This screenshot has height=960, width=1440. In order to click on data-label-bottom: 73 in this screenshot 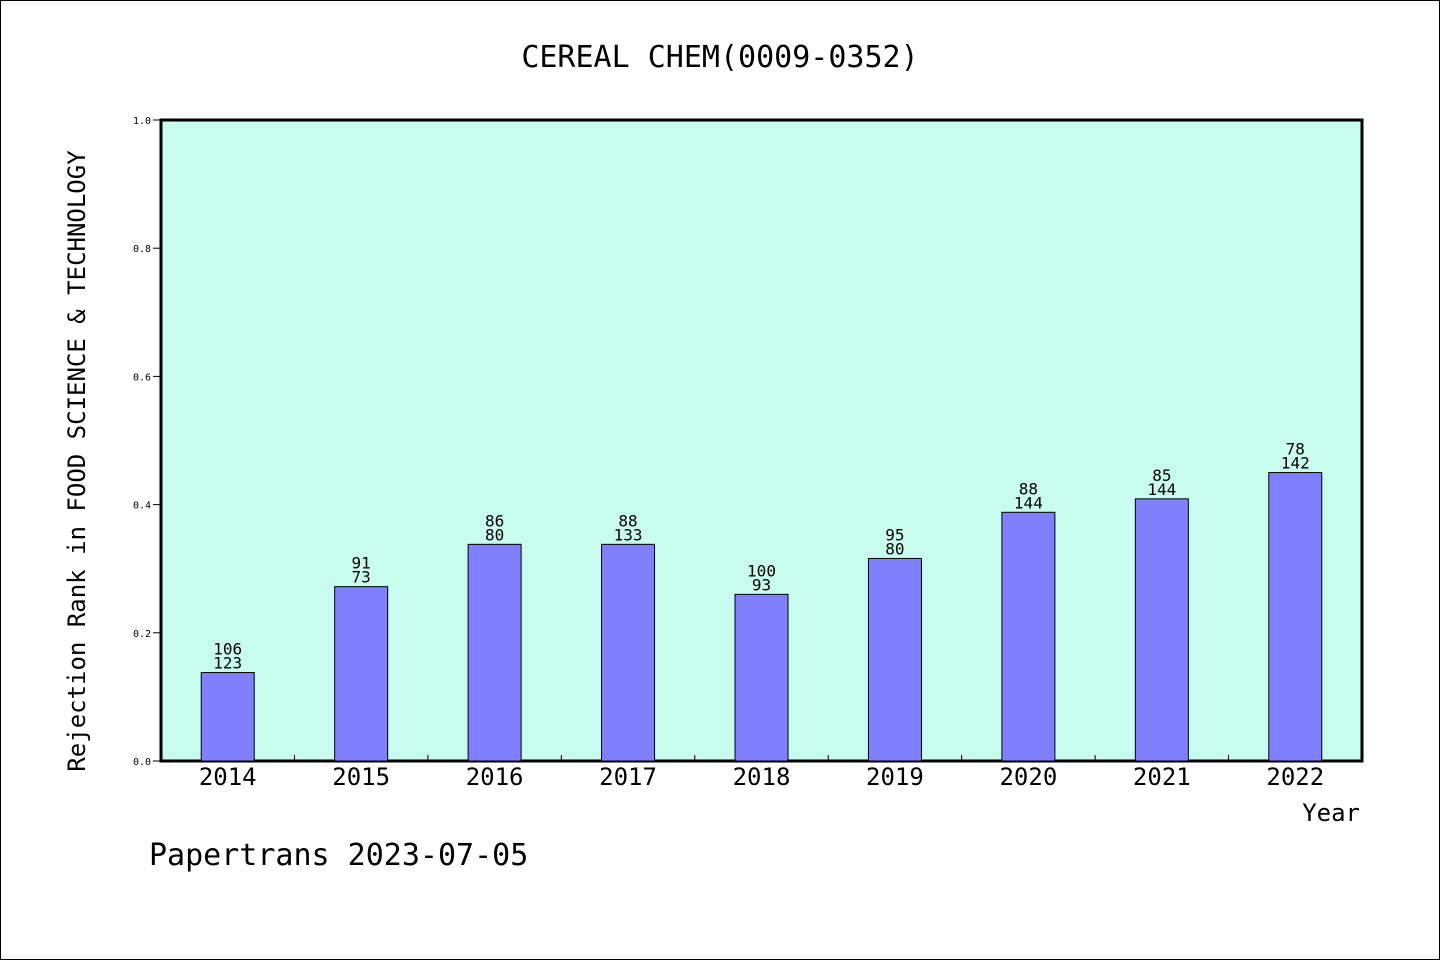, I will do `click(361, 577)`.